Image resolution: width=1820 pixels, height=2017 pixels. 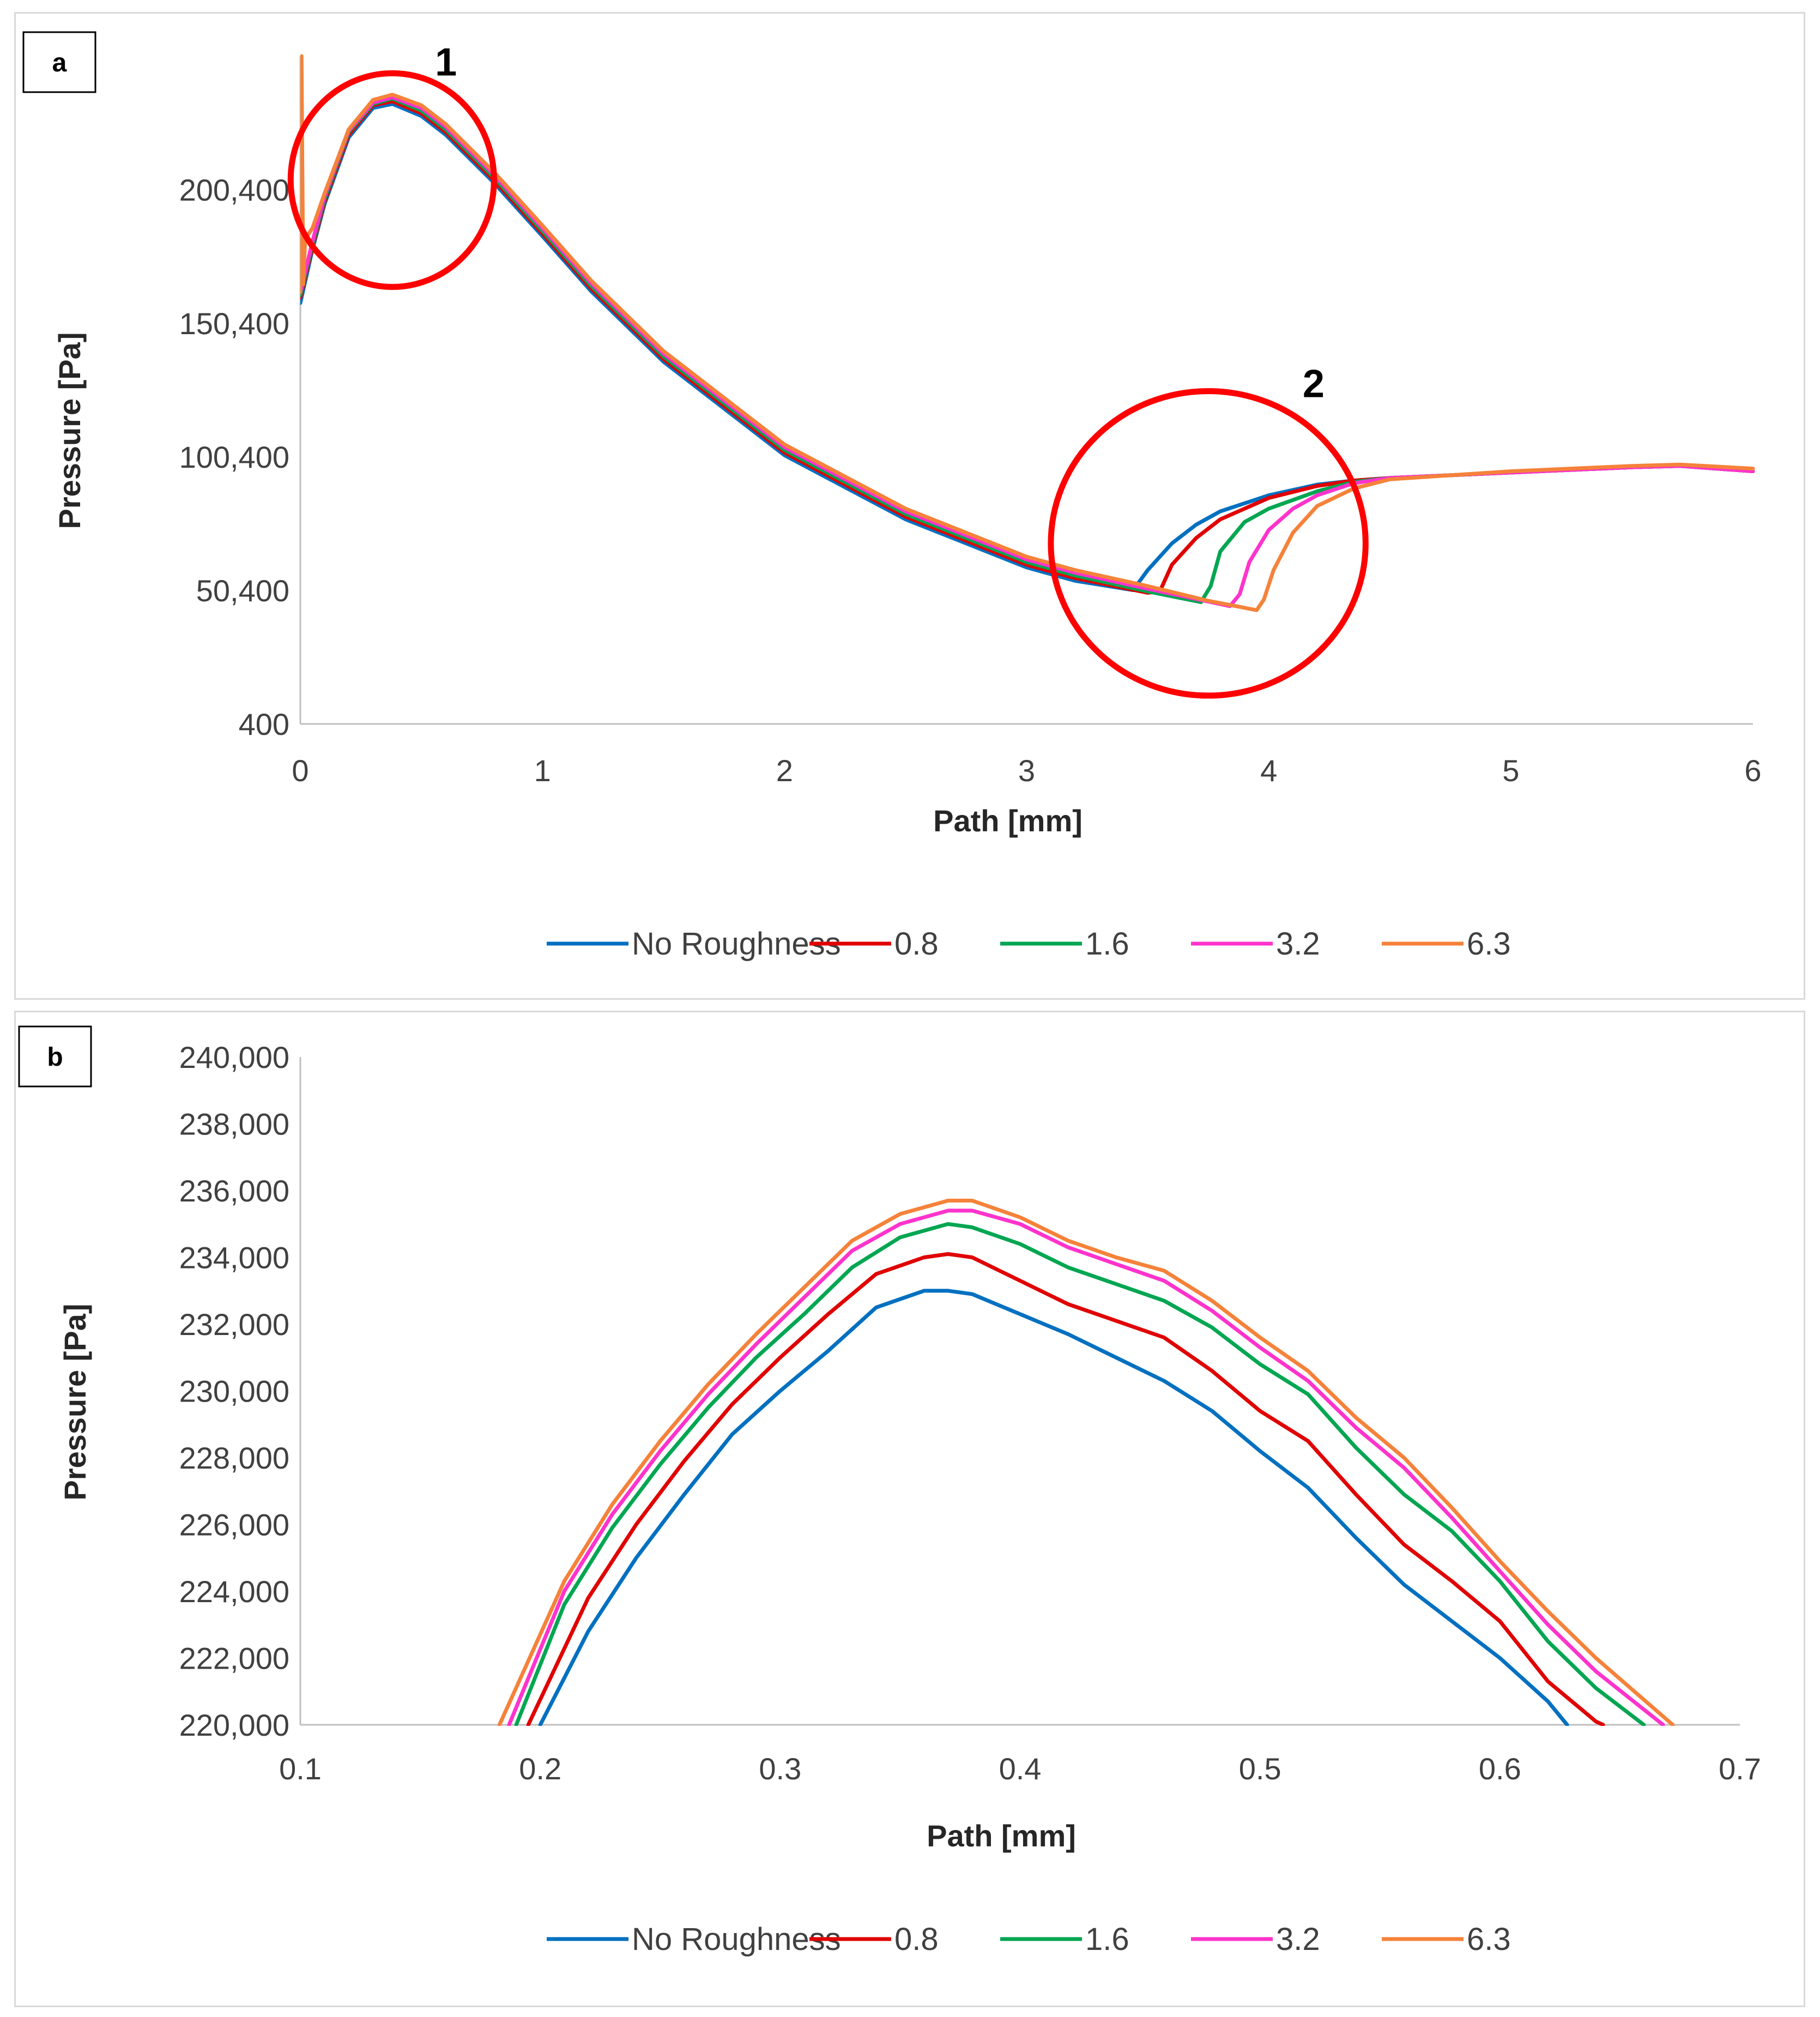 I want to click on y-tick-label: 220,000, so click(x=234, y=1725).